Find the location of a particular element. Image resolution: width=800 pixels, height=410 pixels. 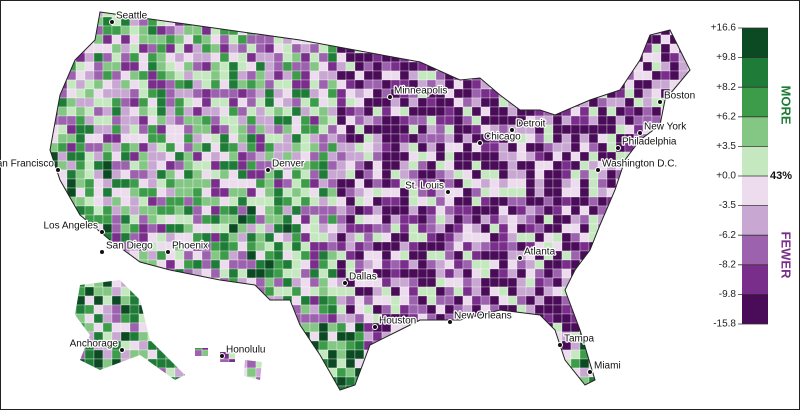

more-label: MORE is located at coordinates (786, 105).